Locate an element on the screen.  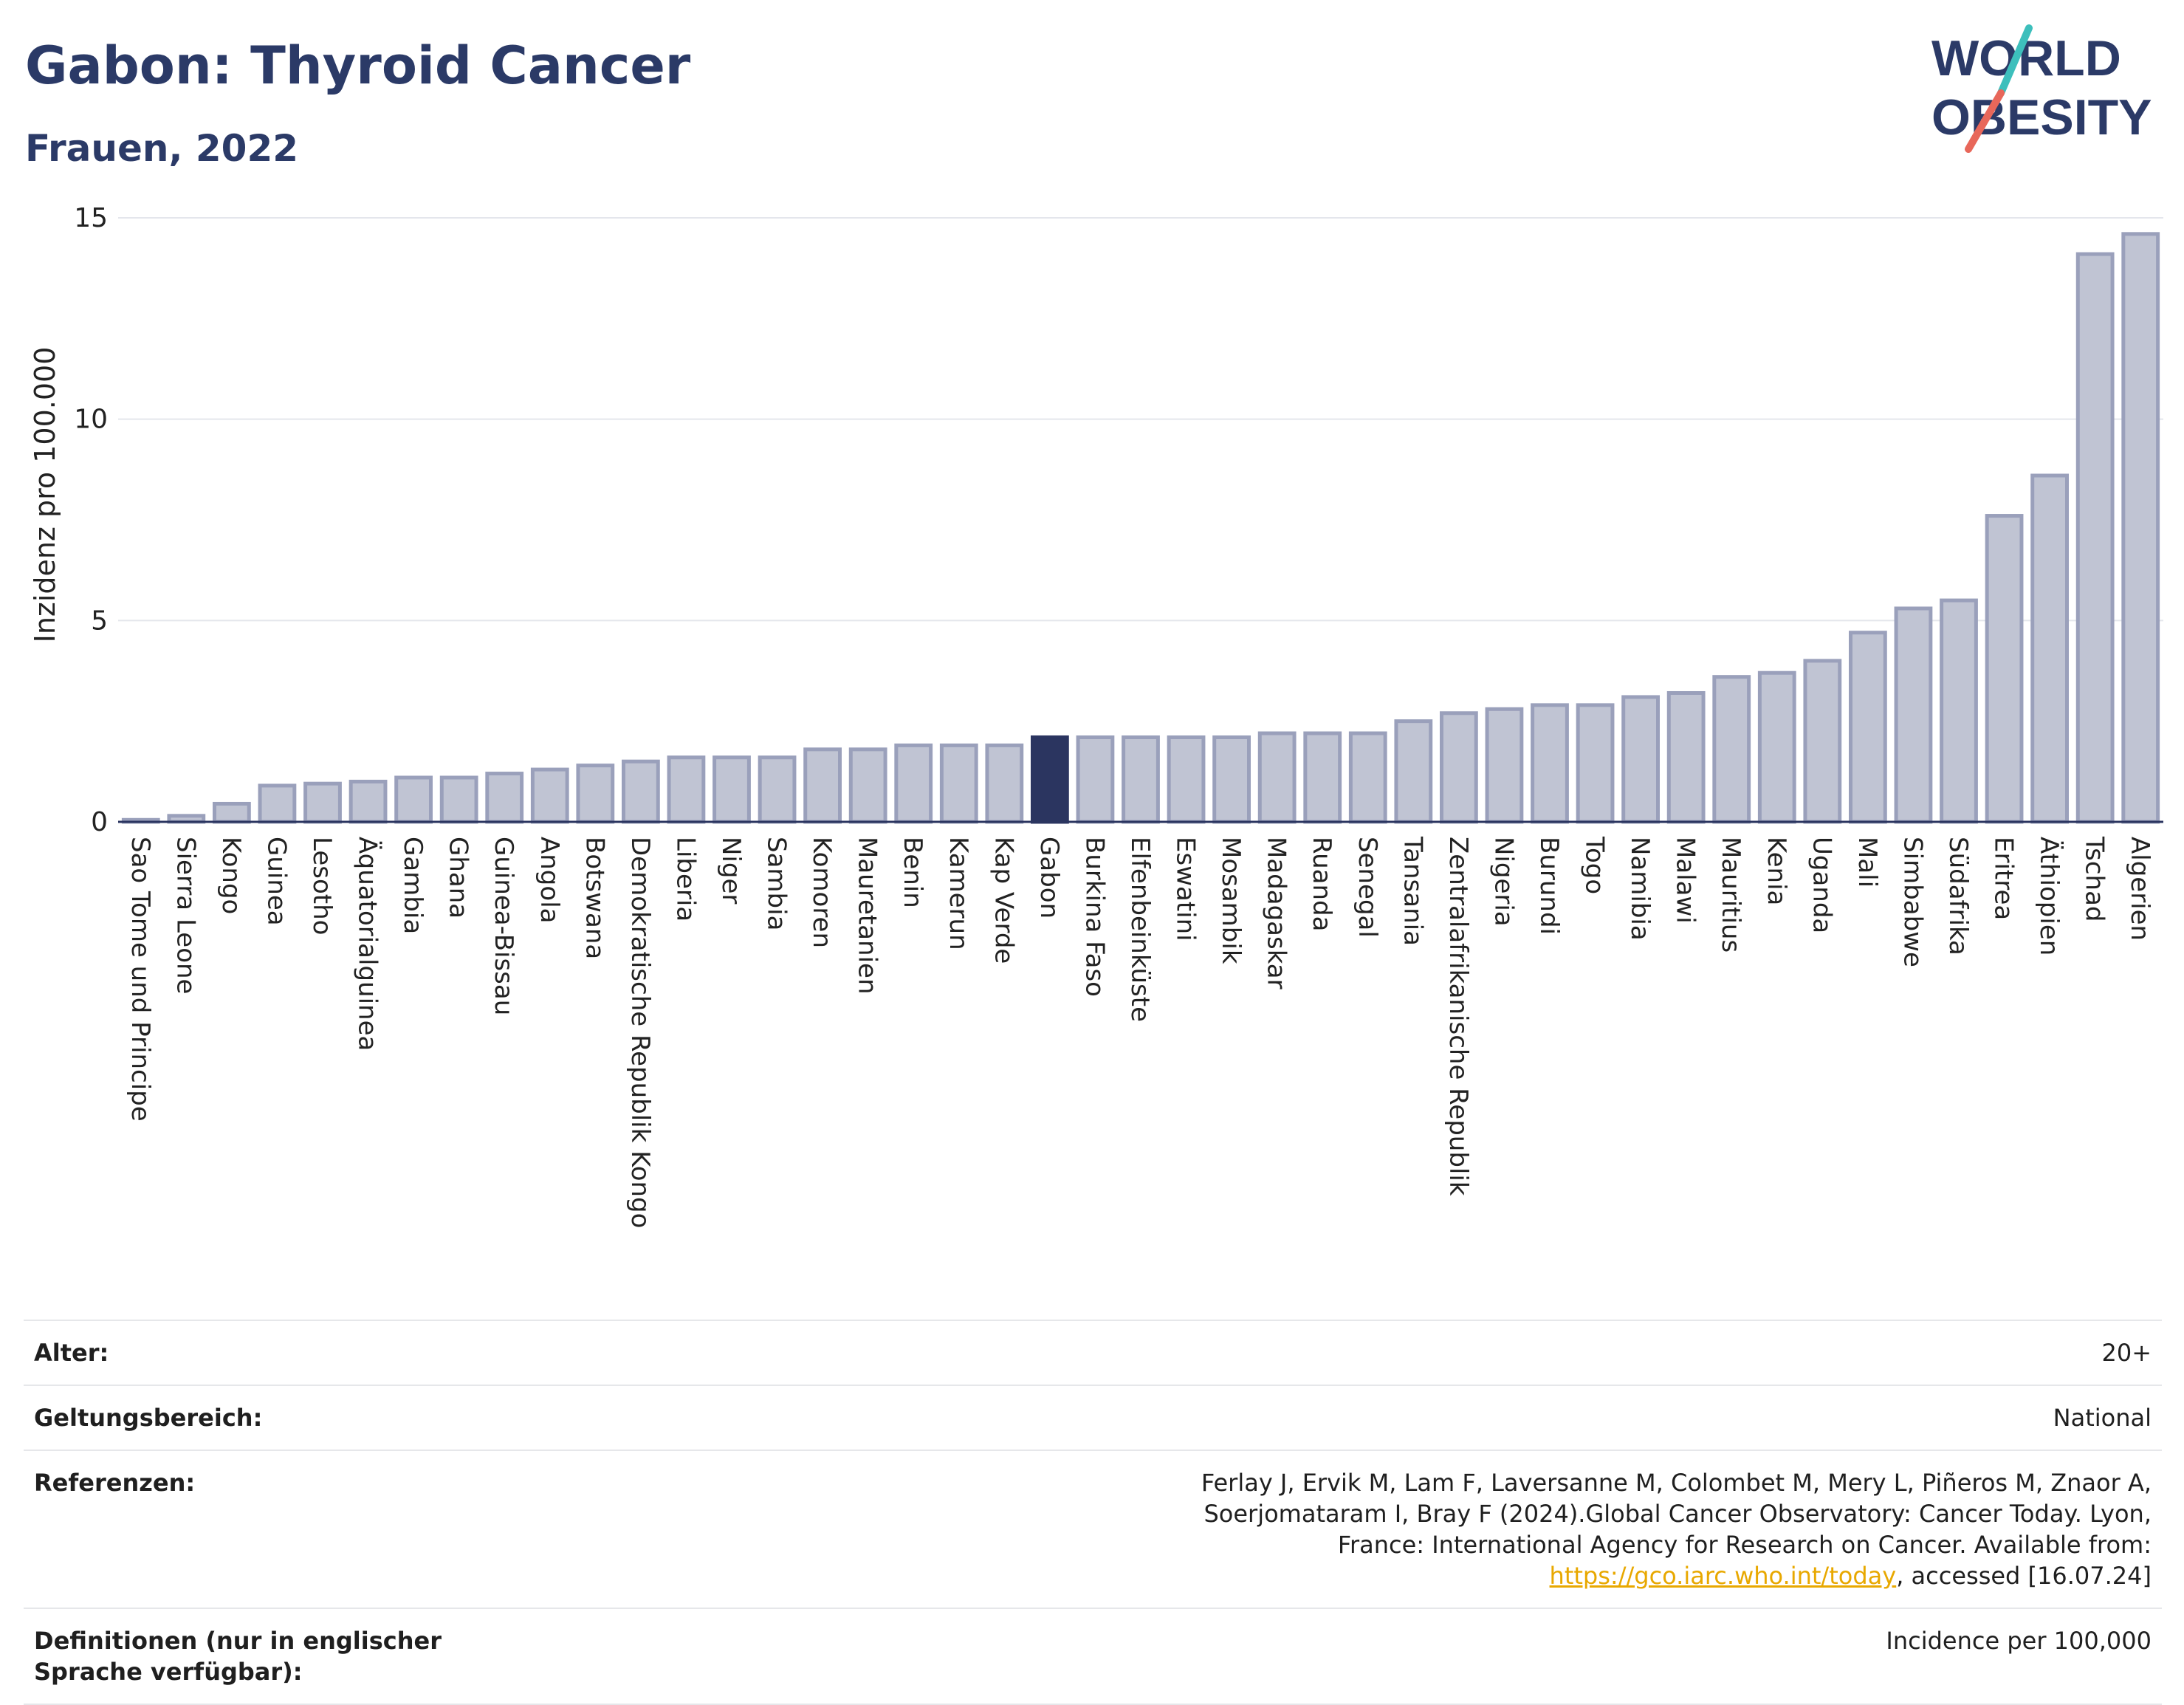
bar-südafrika is located at coordinates (1959, 711).